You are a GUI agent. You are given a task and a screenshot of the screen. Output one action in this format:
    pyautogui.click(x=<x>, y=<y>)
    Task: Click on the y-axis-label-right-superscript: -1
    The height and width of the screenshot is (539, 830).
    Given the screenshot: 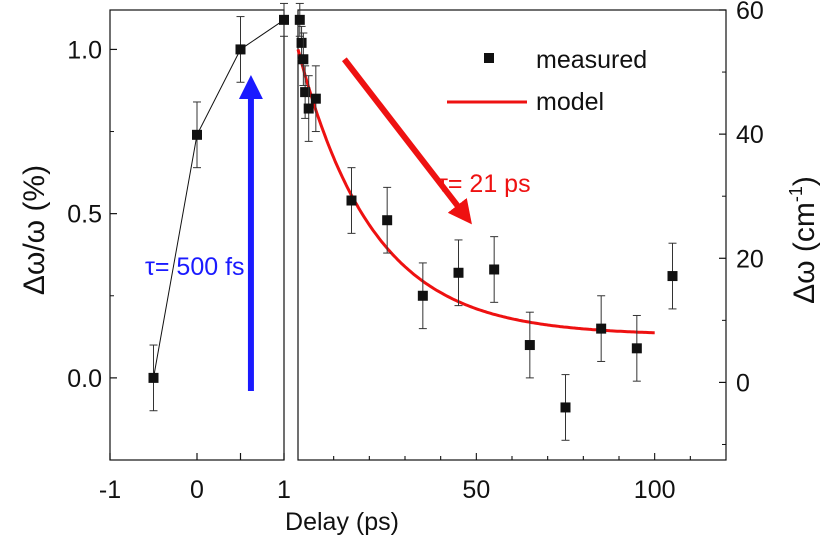 What is the action you would take?
    pyautogui.click(x=796, y=194)
    